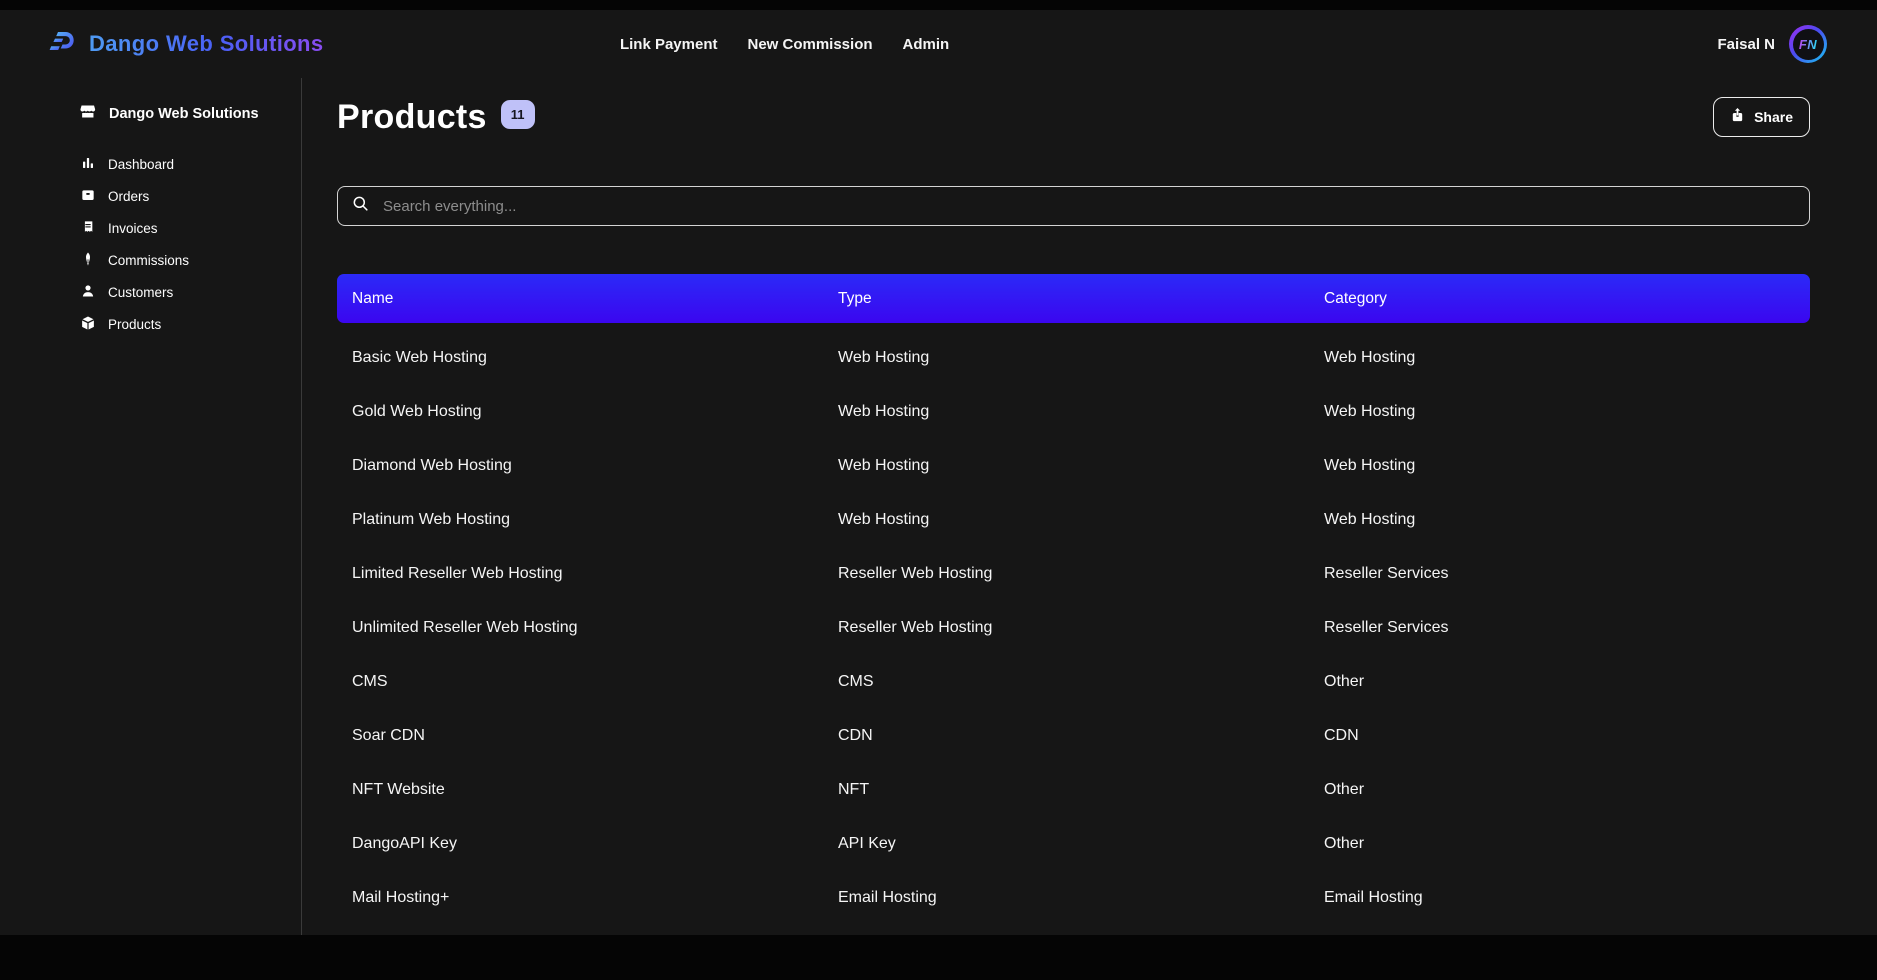 The image size is (1877, 980). What do you see at coordinates (141, 164) in the screenshot?
I see `sidebar-item-label: Dashboard` at bounding box center [141, 164].